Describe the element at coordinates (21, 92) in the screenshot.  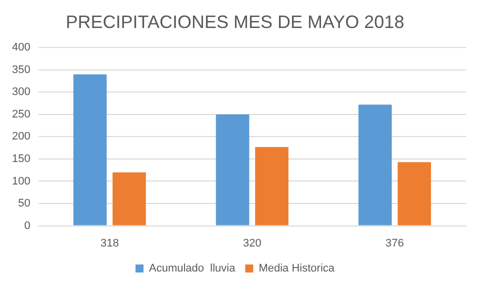
I see `y-tick-label: 300` at that location.